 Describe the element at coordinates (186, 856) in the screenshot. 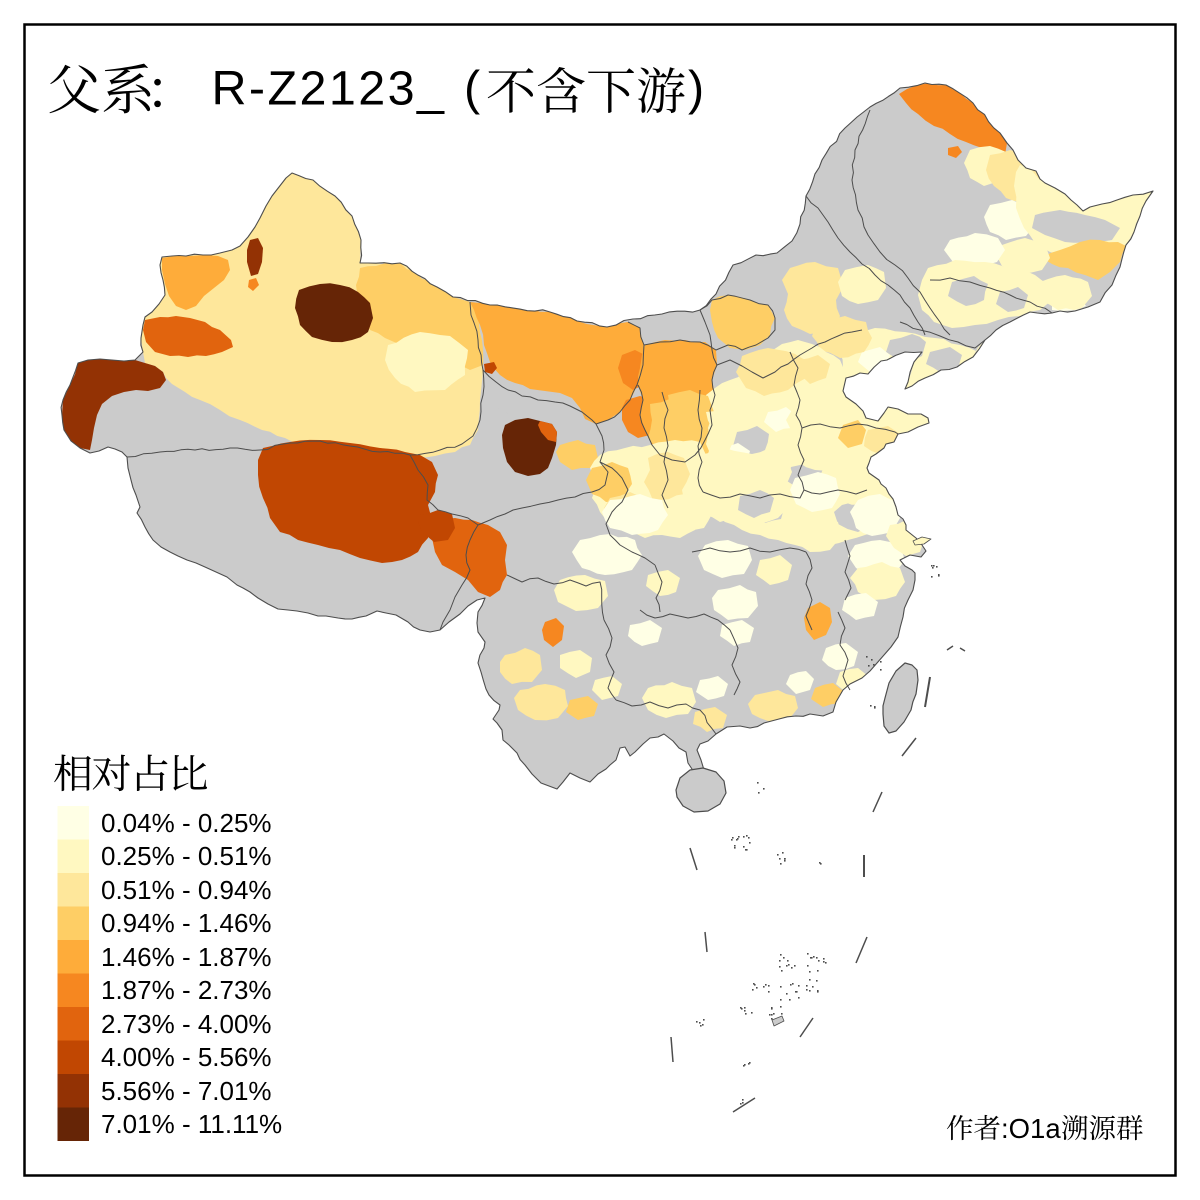

I see `svg-text: 0.25% - 0.51%` at that location.